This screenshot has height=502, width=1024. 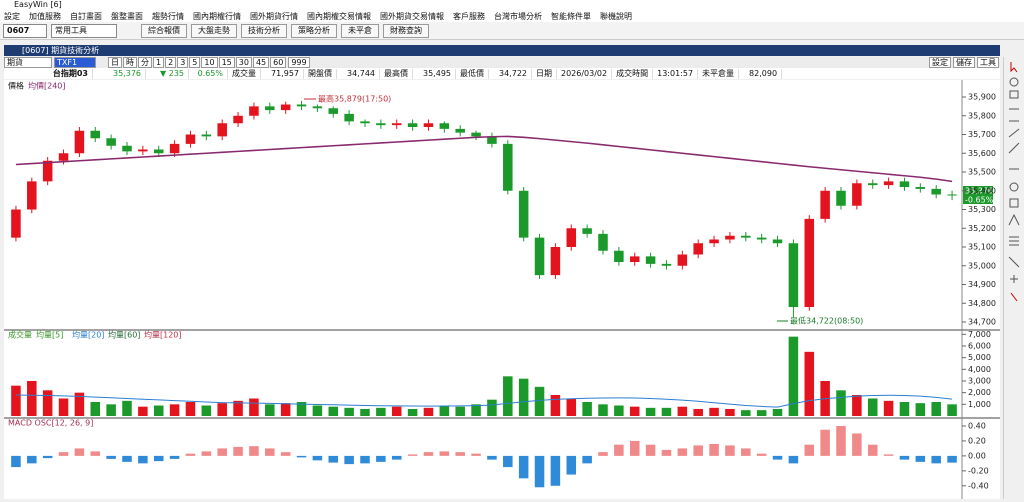 What do you see at coordinates (195, 62) in the screenshot?
I see `period-button: 5` at bounding box center [195, 62].